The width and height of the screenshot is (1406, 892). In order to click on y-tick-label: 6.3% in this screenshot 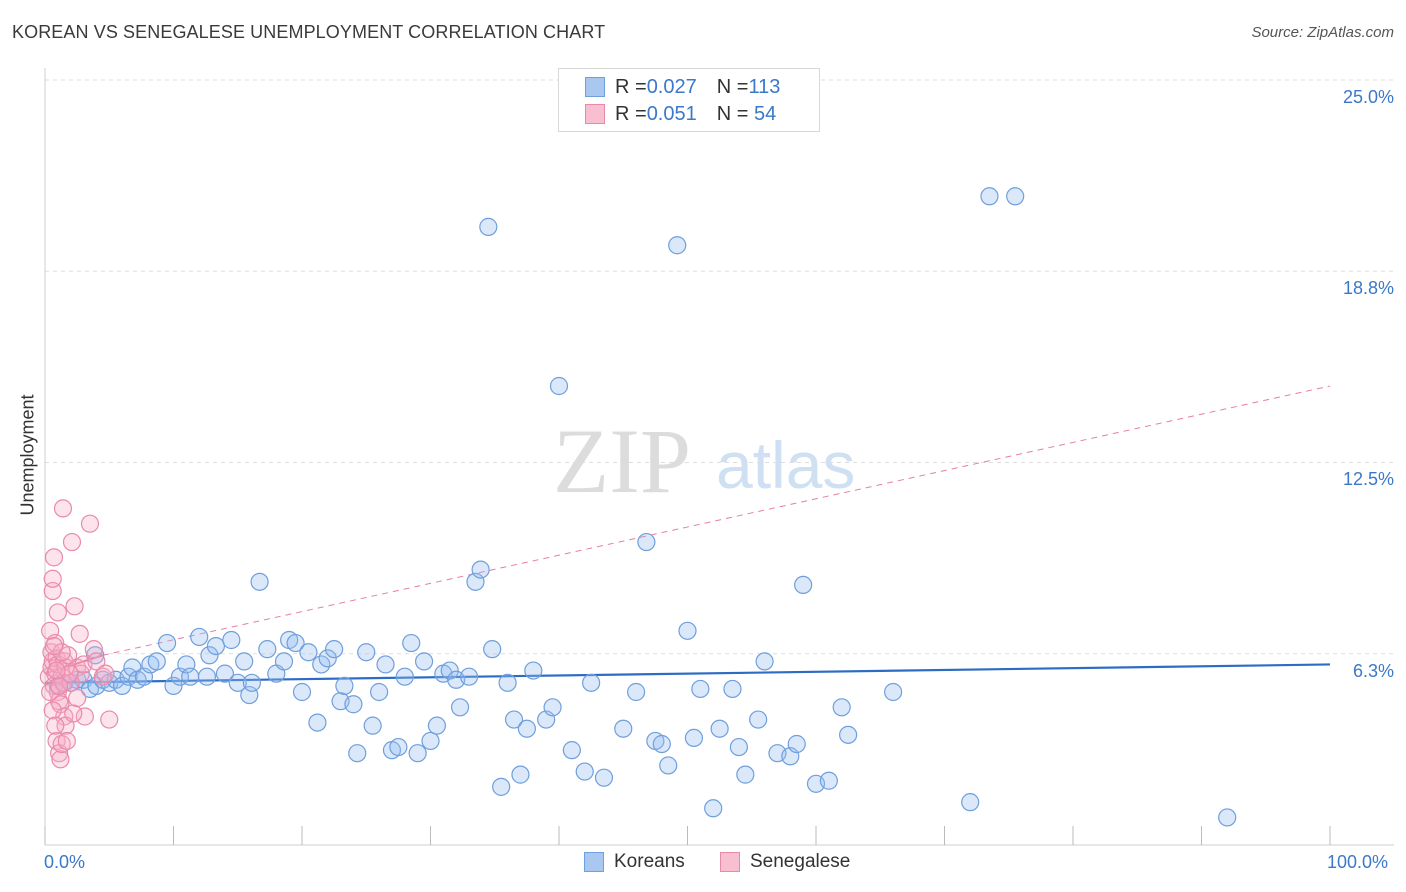, I will do `click(1373, 671)`.